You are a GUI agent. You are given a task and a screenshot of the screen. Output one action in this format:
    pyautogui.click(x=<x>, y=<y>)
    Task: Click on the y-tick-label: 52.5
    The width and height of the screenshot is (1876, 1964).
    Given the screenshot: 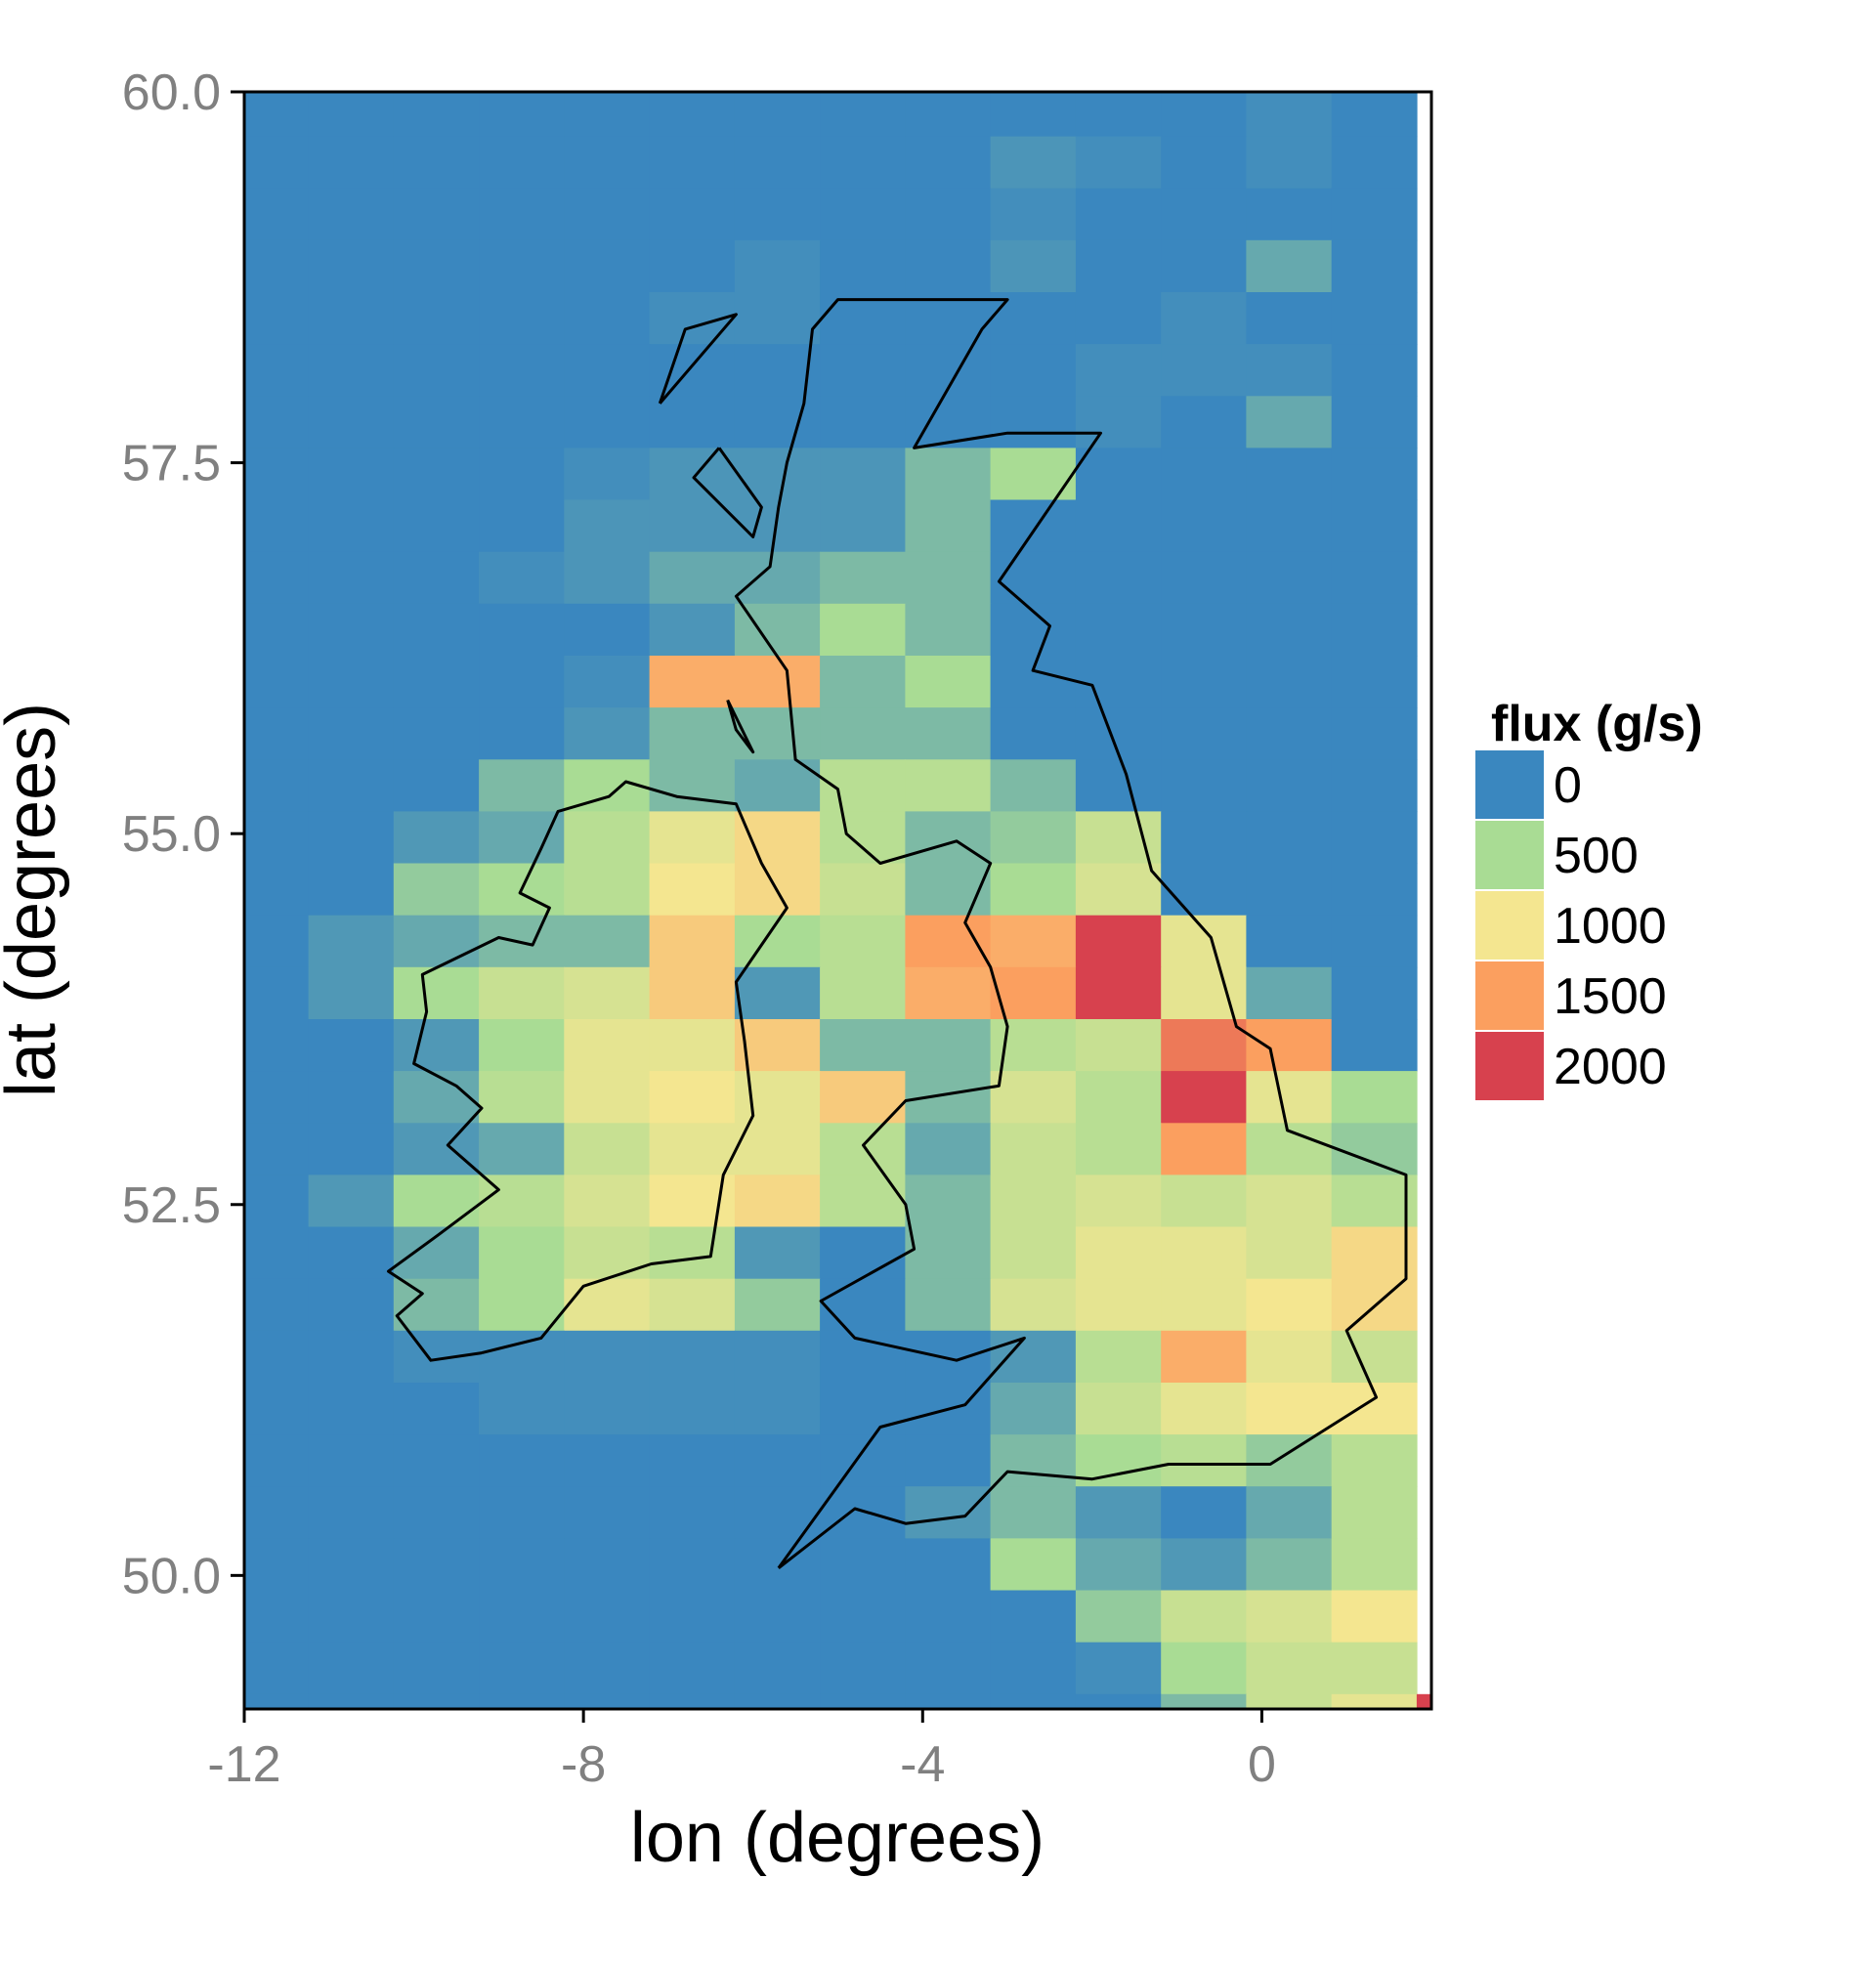 What is the action you would take?
    pyautogui.click(x=172, y=1205)
    